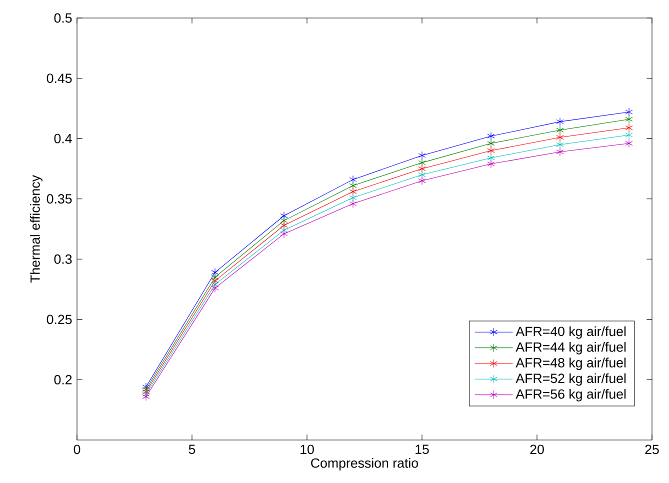  Describe the element at coordinates (571, 379) in the screenshot. I see `legend-label: AFR=52 kg air/fuel` at that location.